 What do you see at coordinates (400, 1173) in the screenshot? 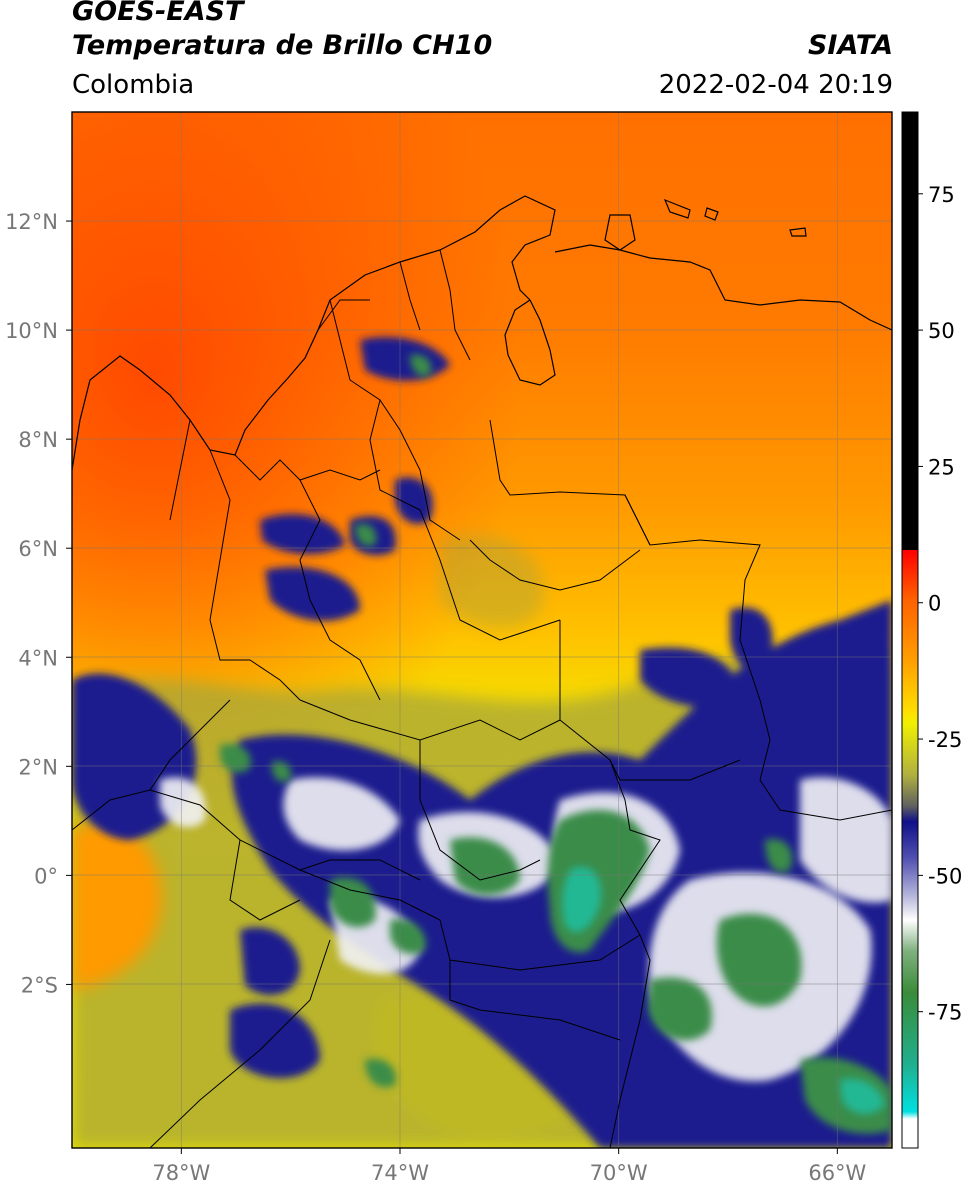
I see `lon-tick-label: 74°W` at bounding box center [400, 1173].